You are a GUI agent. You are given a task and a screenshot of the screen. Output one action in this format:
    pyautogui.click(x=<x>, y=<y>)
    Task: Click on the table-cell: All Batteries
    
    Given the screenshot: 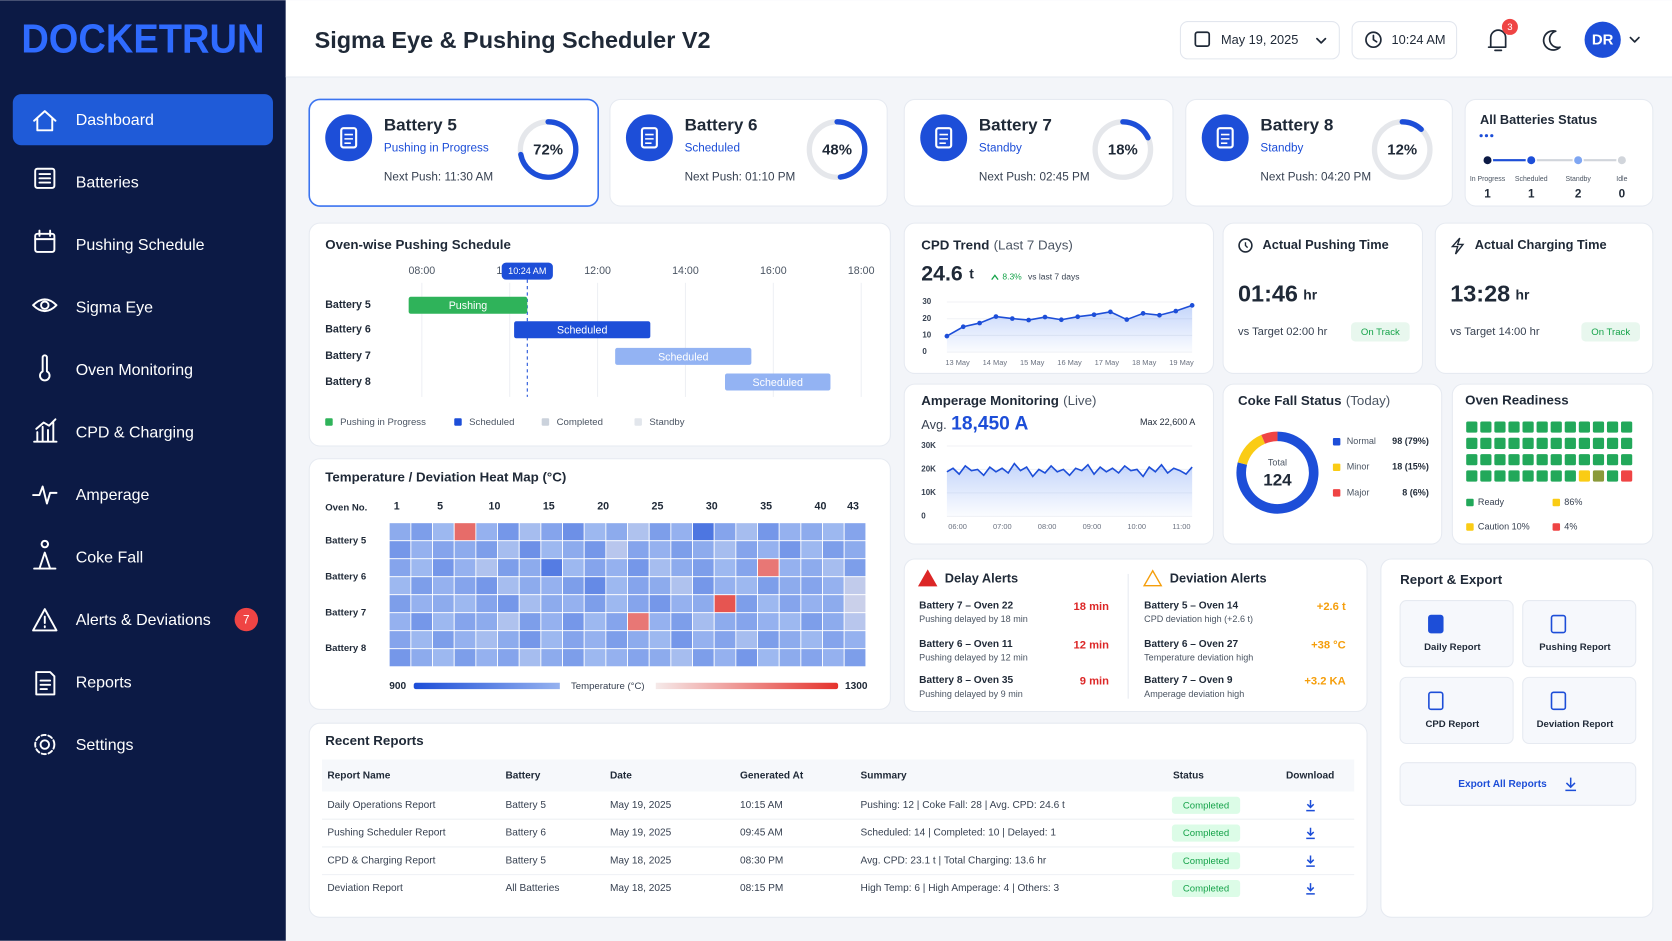 What is the action you would take?
    pyautogui.click(x=532, y=888)
    